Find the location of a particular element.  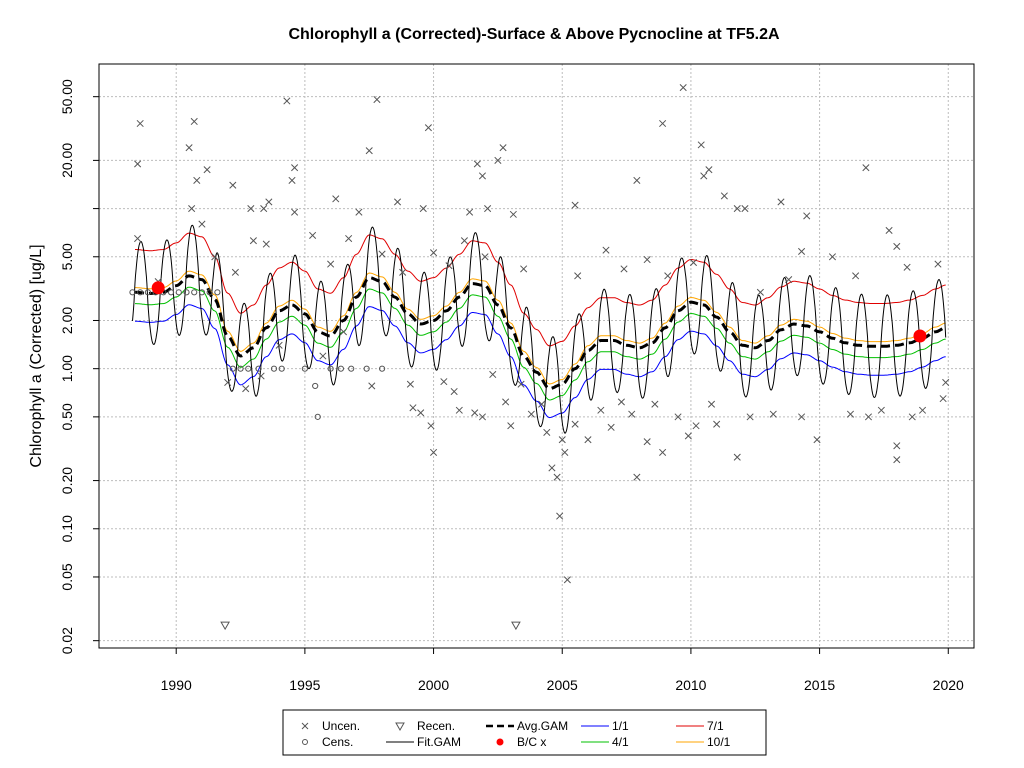

legend-circle-icon is located at coordinates (305, 742).